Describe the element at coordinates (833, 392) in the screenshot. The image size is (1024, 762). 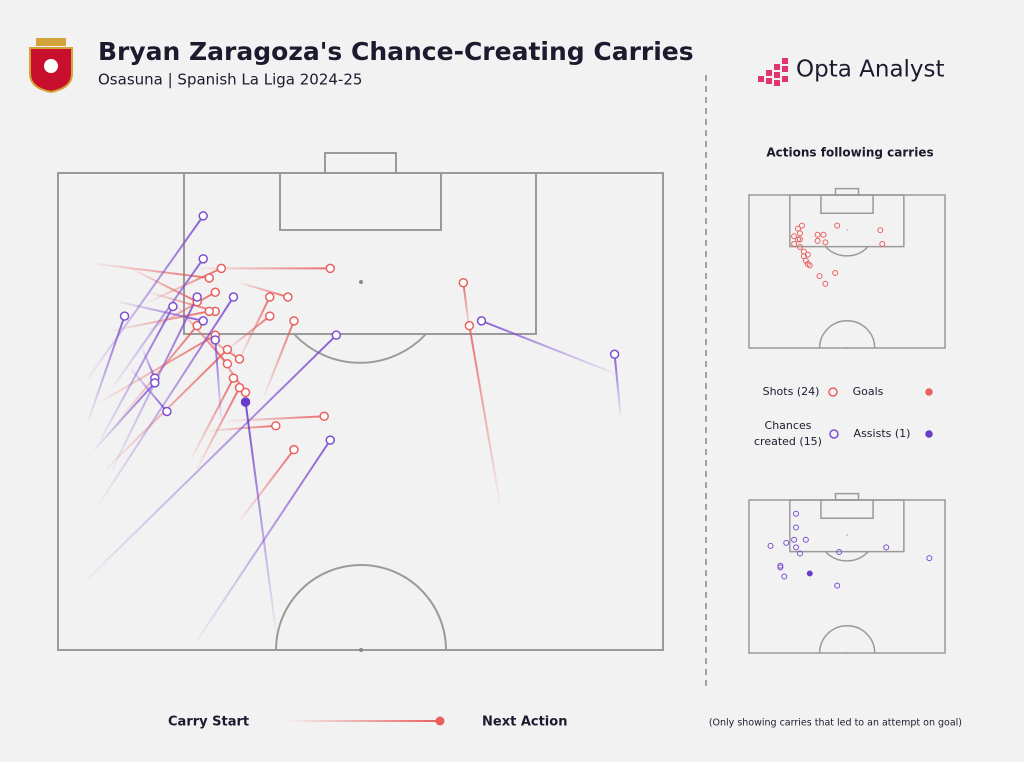
I see `legend-marker` at that location.